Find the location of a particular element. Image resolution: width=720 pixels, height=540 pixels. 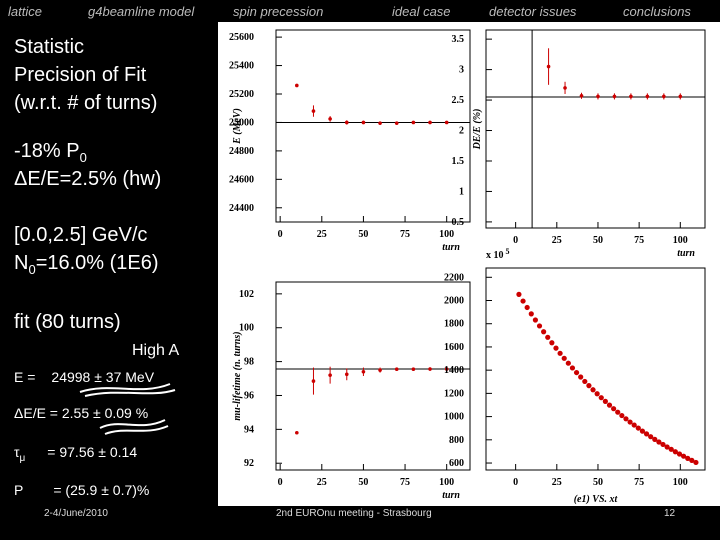

y-tick-label: 600 is located at coordinates (456, 463).